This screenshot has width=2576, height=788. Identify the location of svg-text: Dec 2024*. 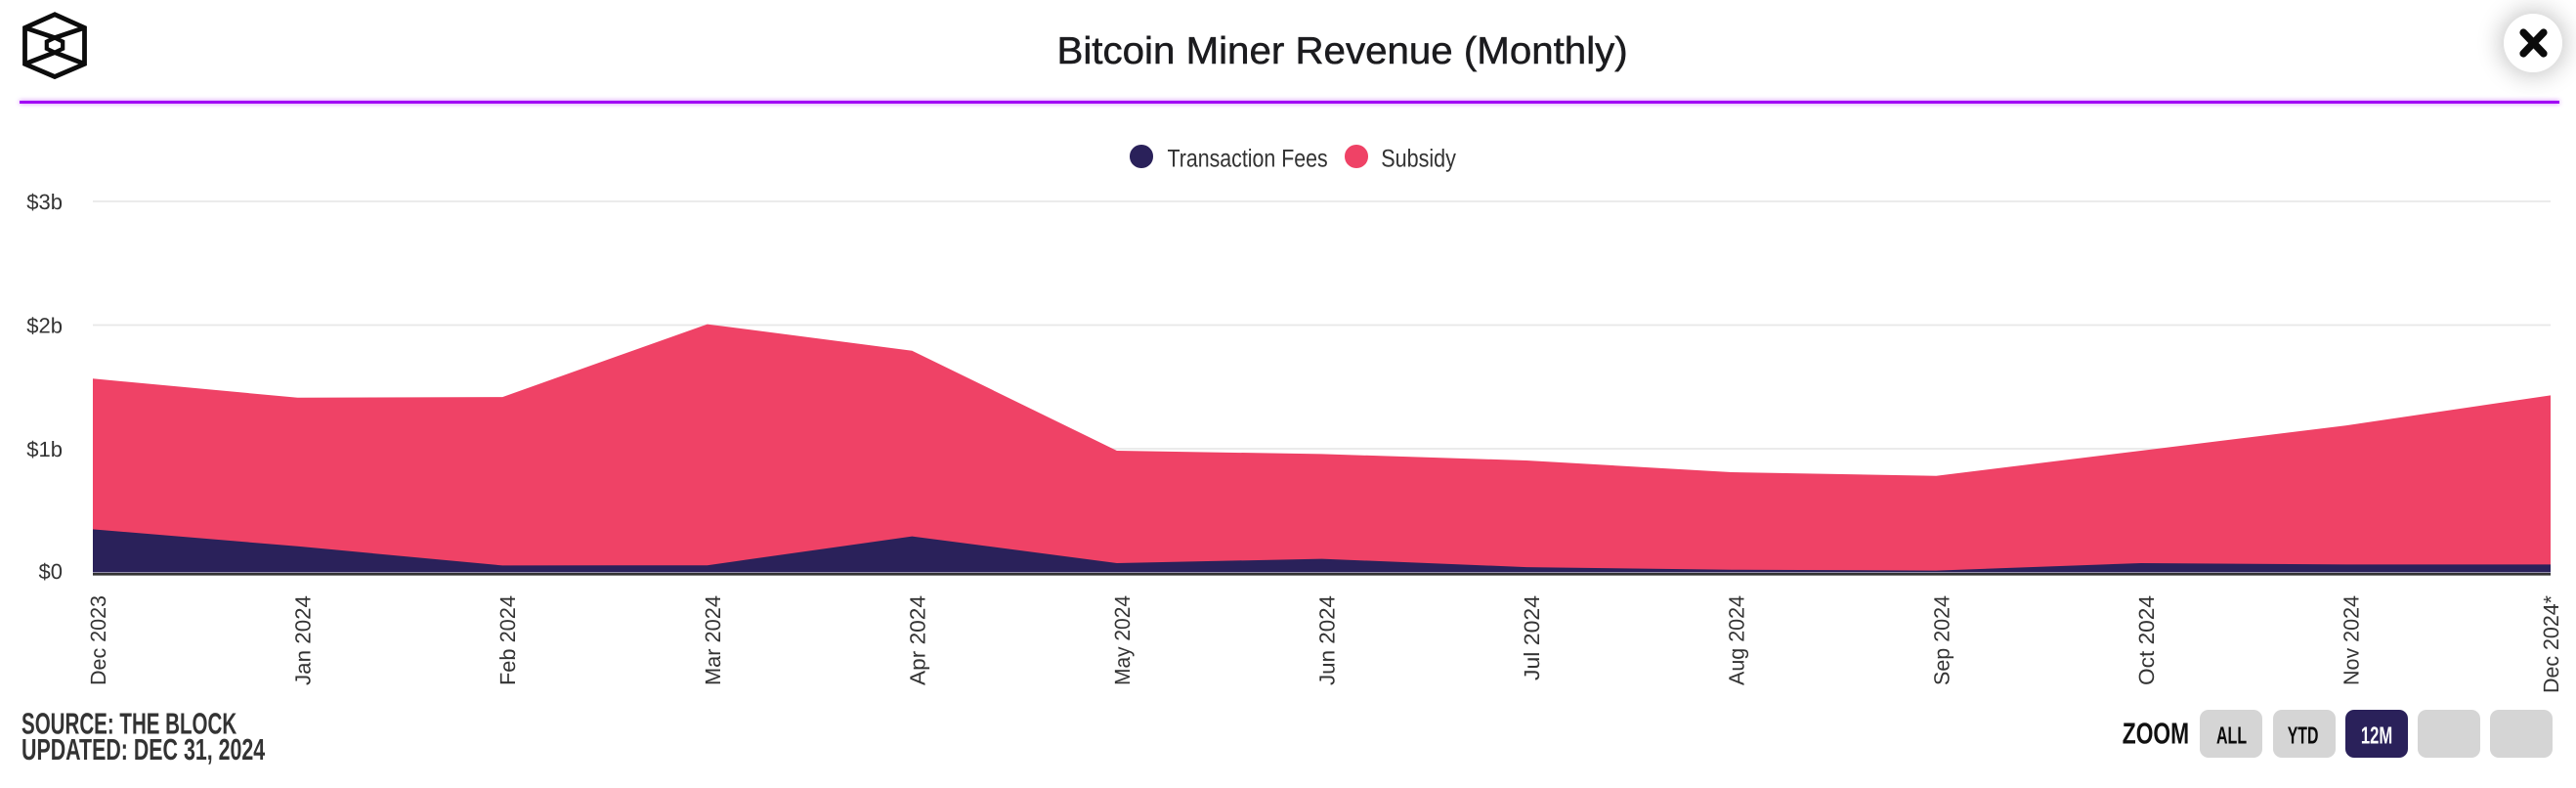
(2551, 644).